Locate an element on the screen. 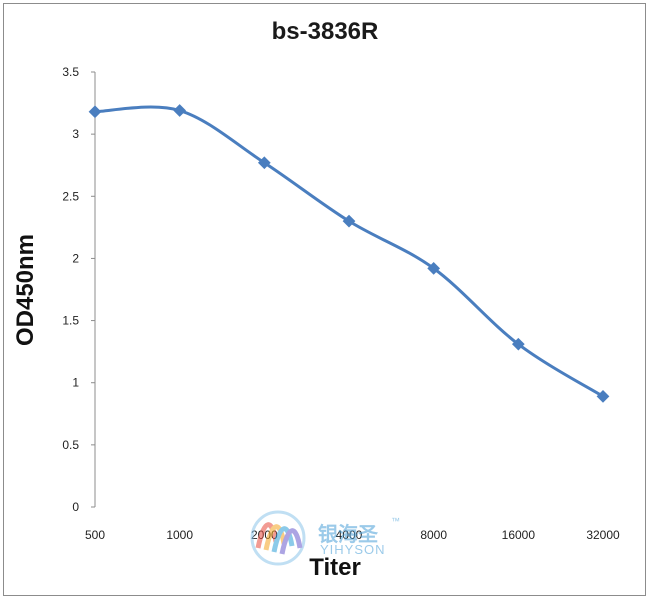 The width and height of the screenshot is (650, 600). watermark-trademark: ™ is located at coordinates (395, 521).